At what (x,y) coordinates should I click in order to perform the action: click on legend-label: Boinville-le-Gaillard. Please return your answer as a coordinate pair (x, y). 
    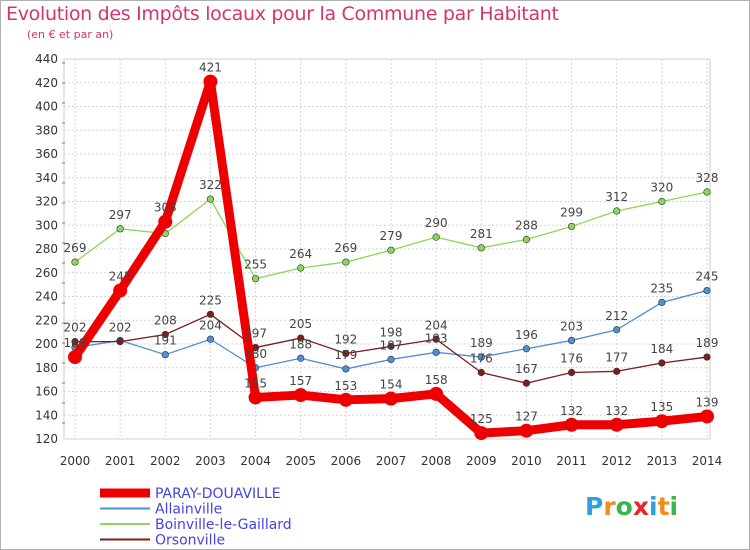
    Looking at the image, I should click on (223, 525).